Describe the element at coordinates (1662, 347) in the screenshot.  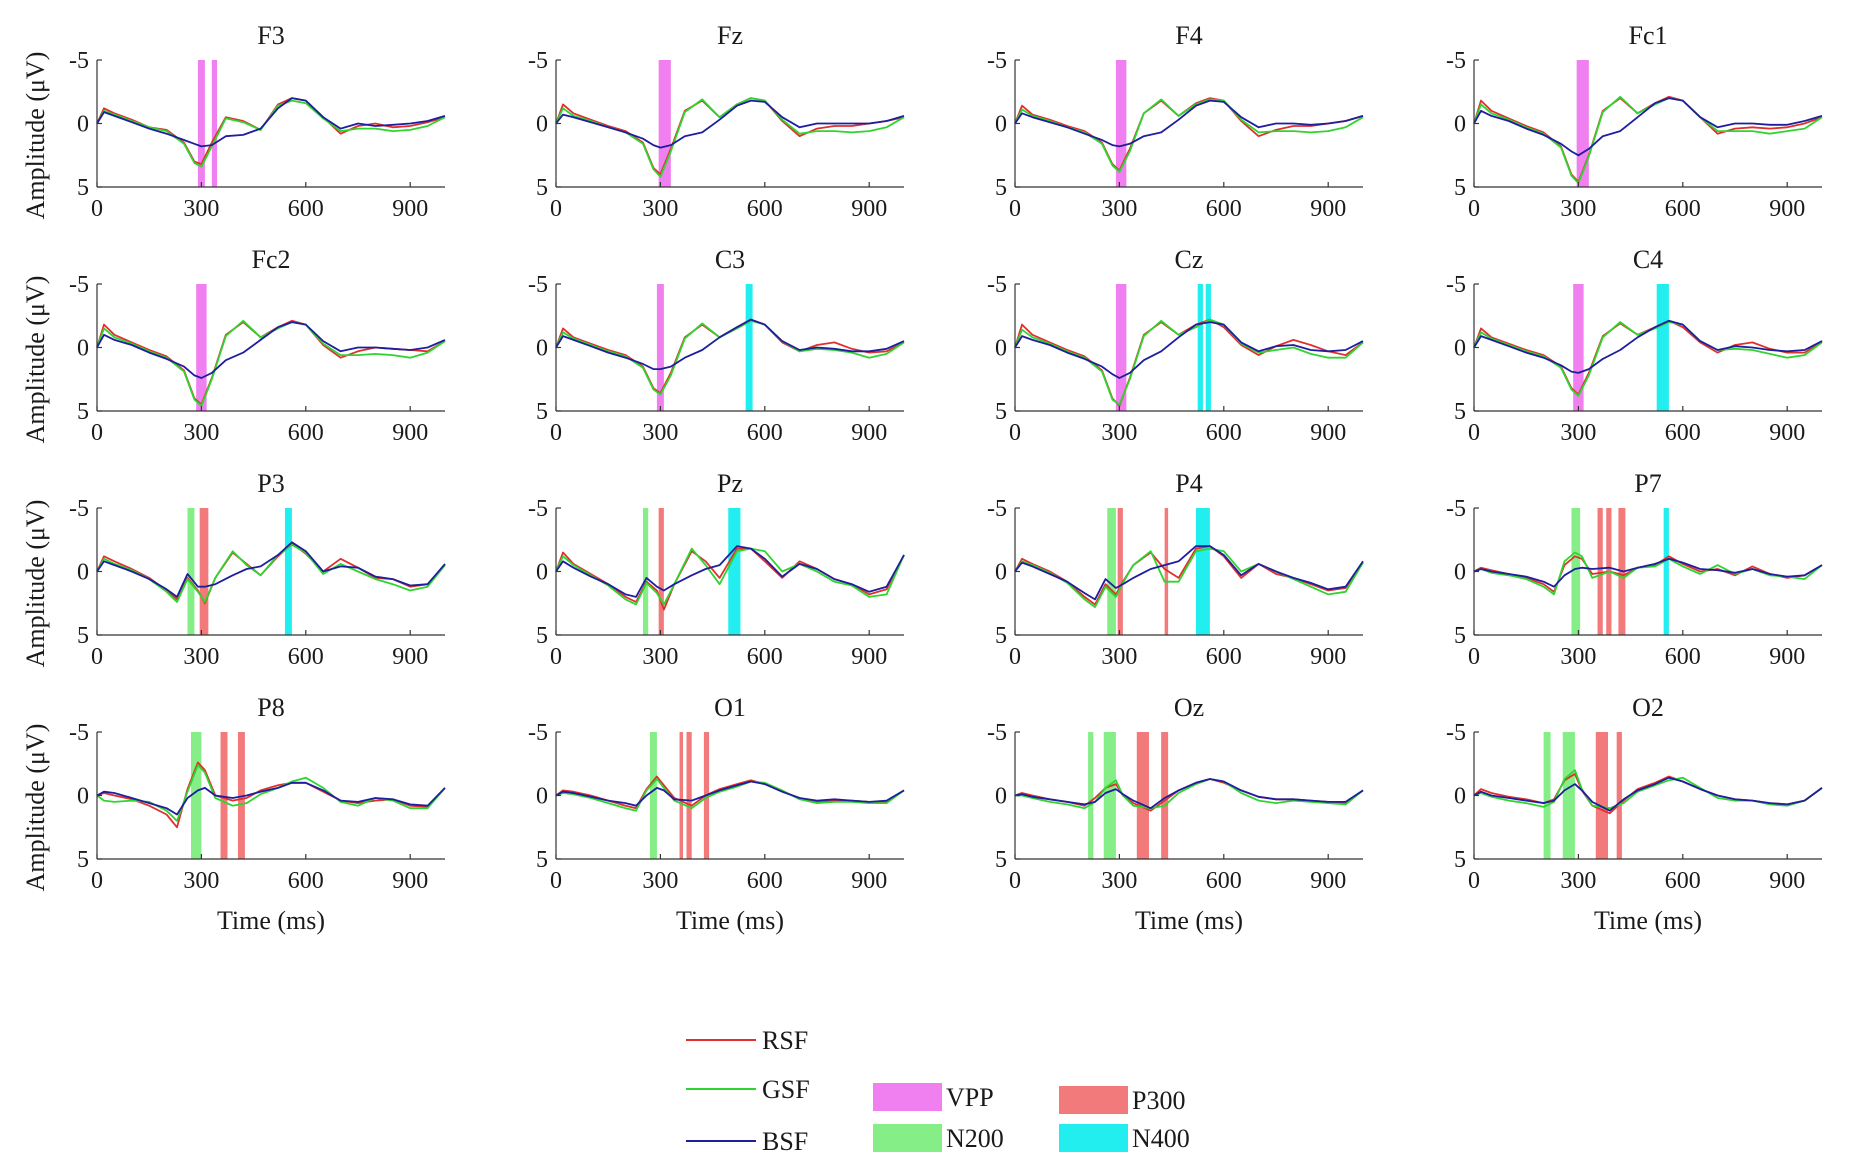
I see `band-n400` at that location.